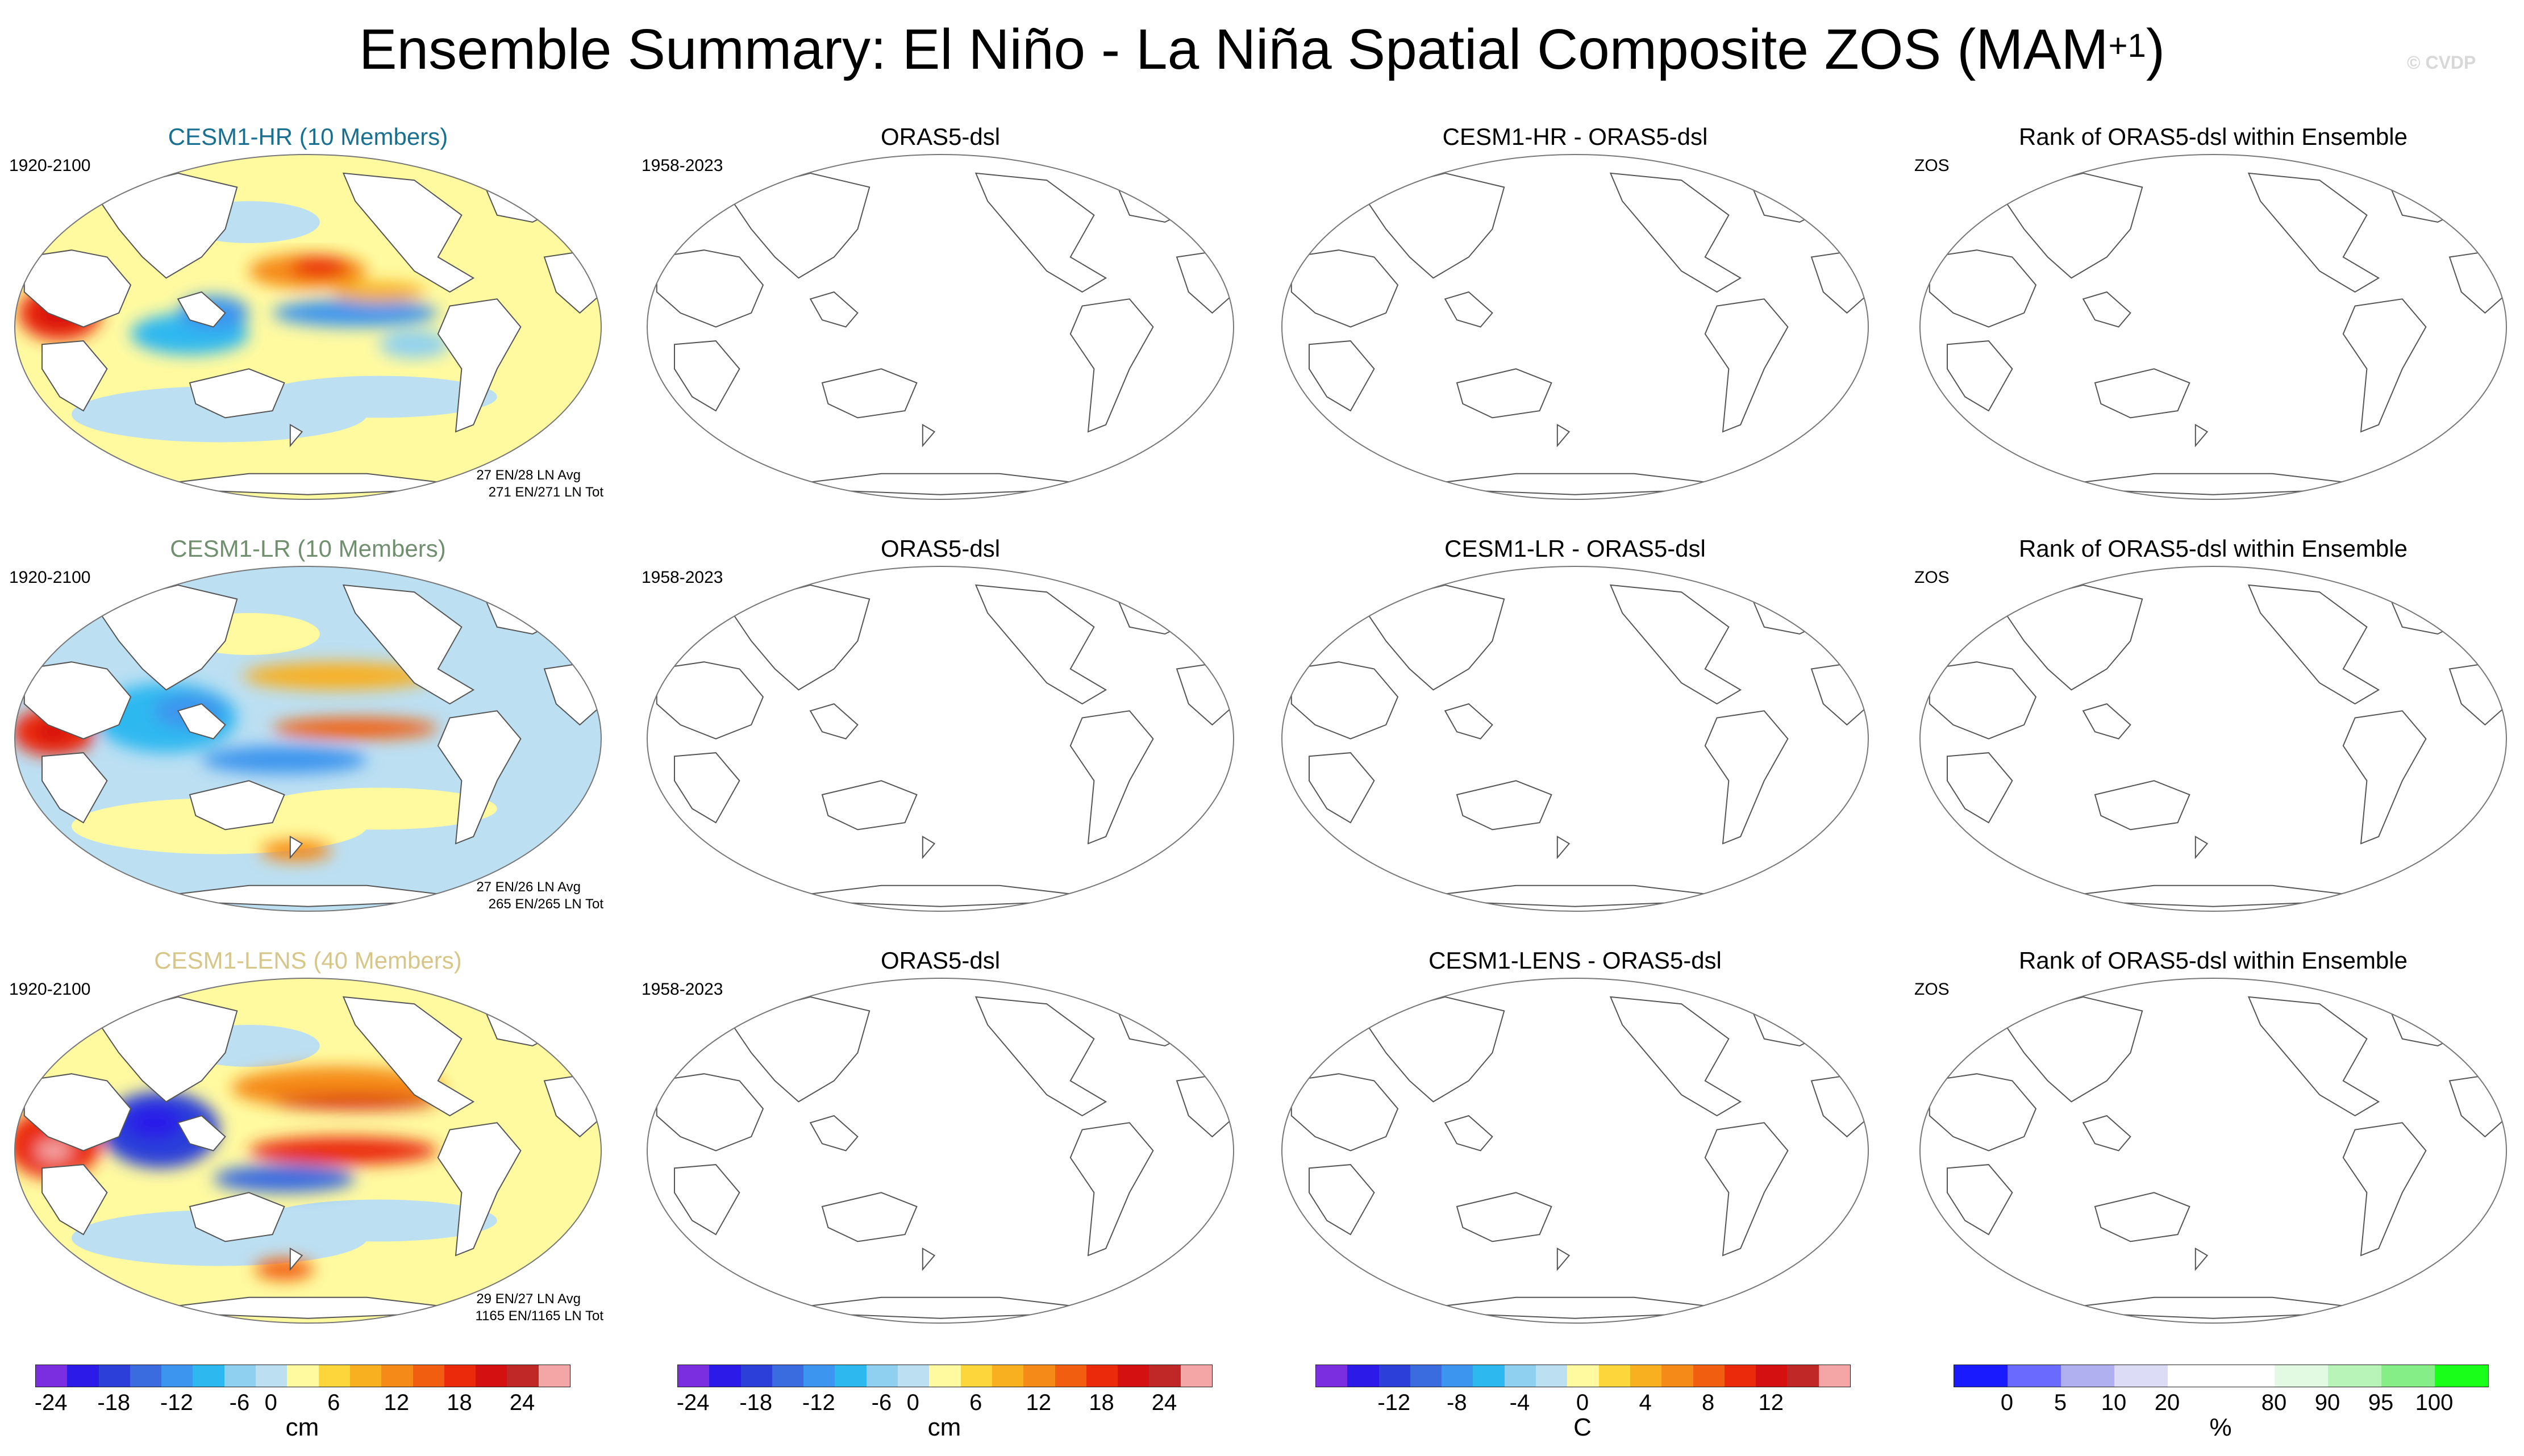 The image size is (2524, 1456). I want to click on colorbar-tick-label: -8, so click(1457, 1402).